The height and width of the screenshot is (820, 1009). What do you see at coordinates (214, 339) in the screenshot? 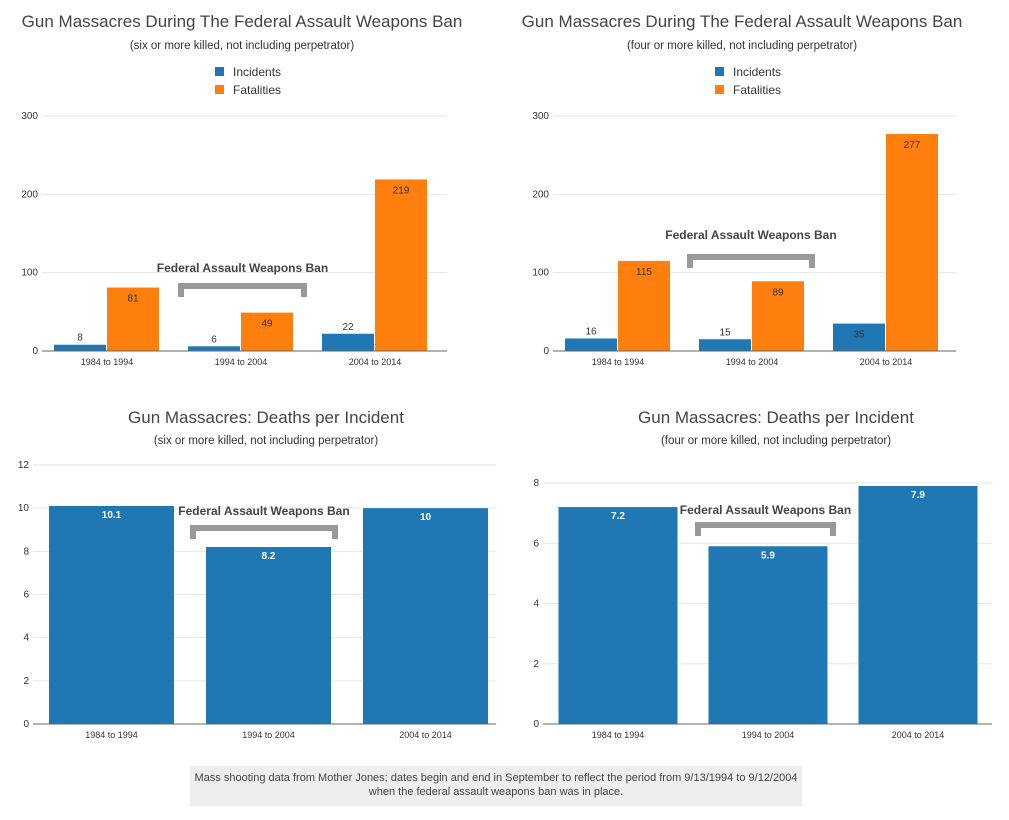
I see `data-label: 6` at bounding box center [214, 339].